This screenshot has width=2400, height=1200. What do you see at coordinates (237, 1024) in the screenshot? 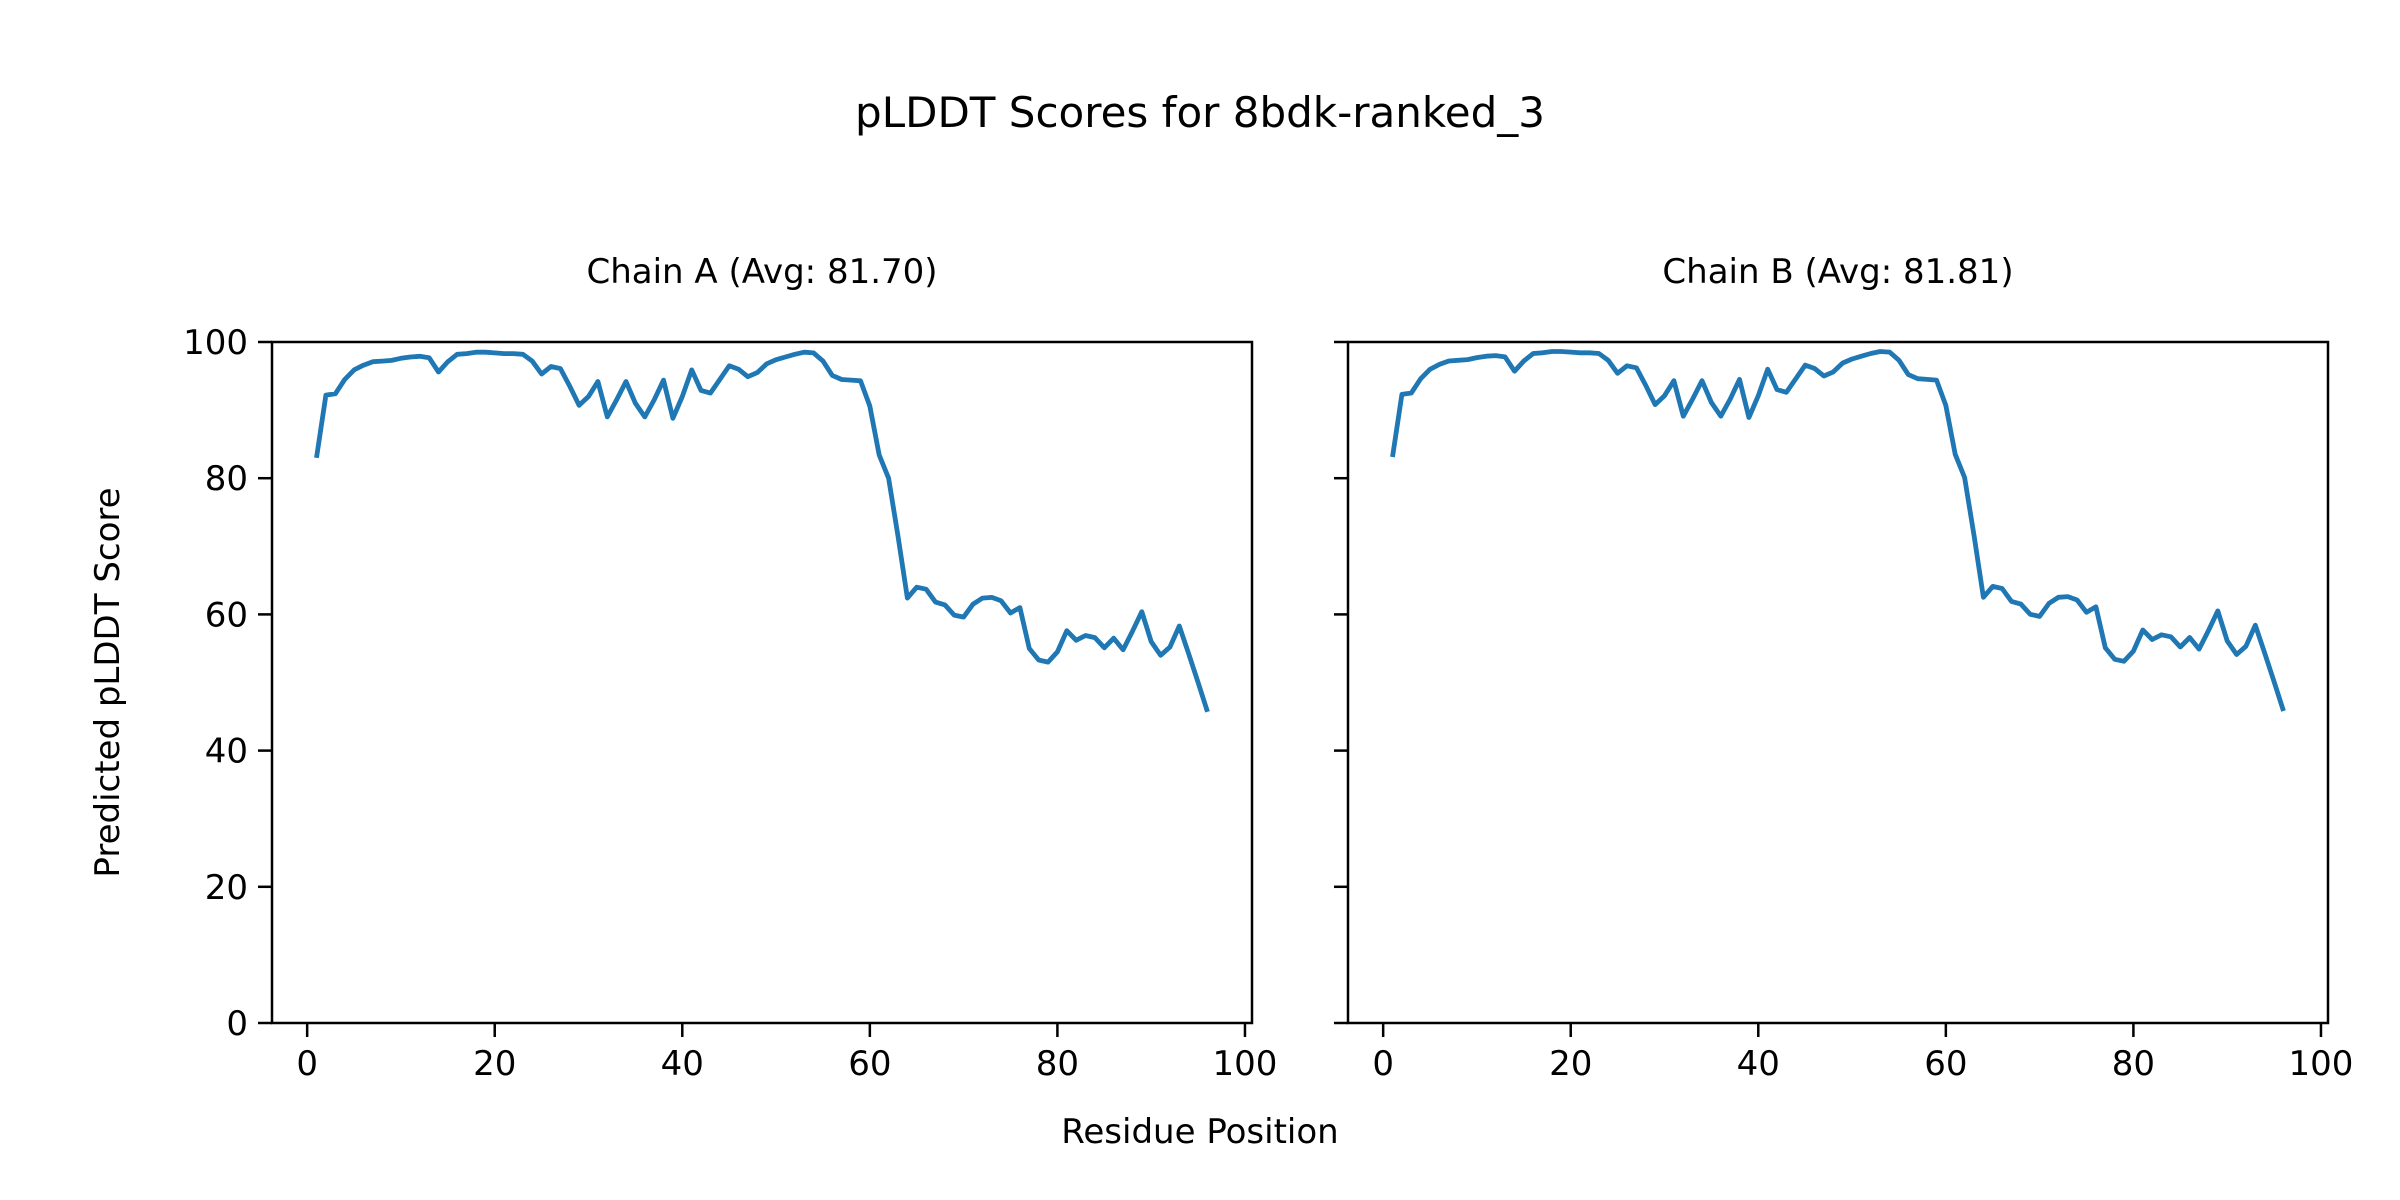
I see `y-tick-label: 0` at bounding box center [237, 1024].